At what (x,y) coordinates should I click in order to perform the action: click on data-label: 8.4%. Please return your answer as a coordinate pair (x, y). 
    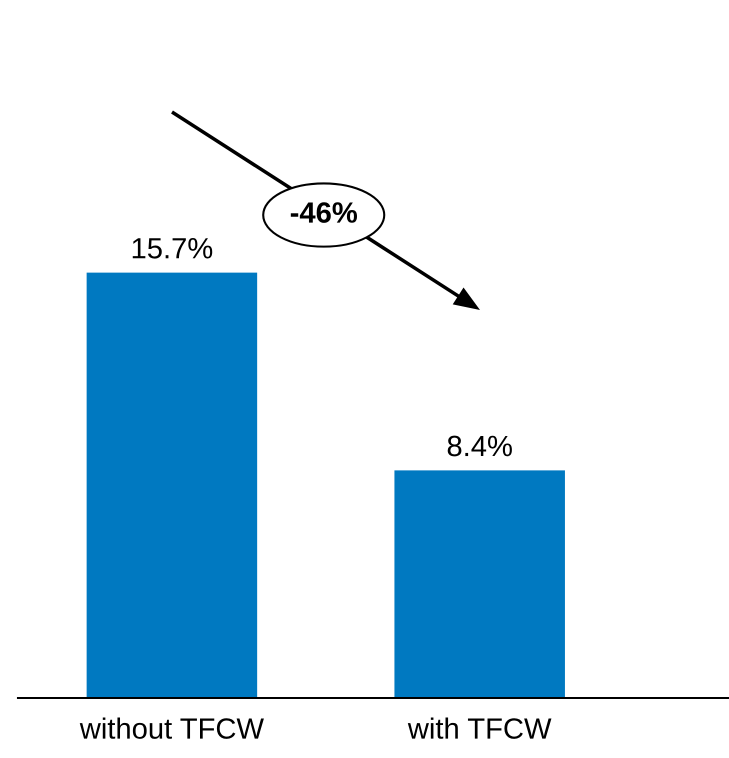
    Looking at the image, I should click on (480, 446).